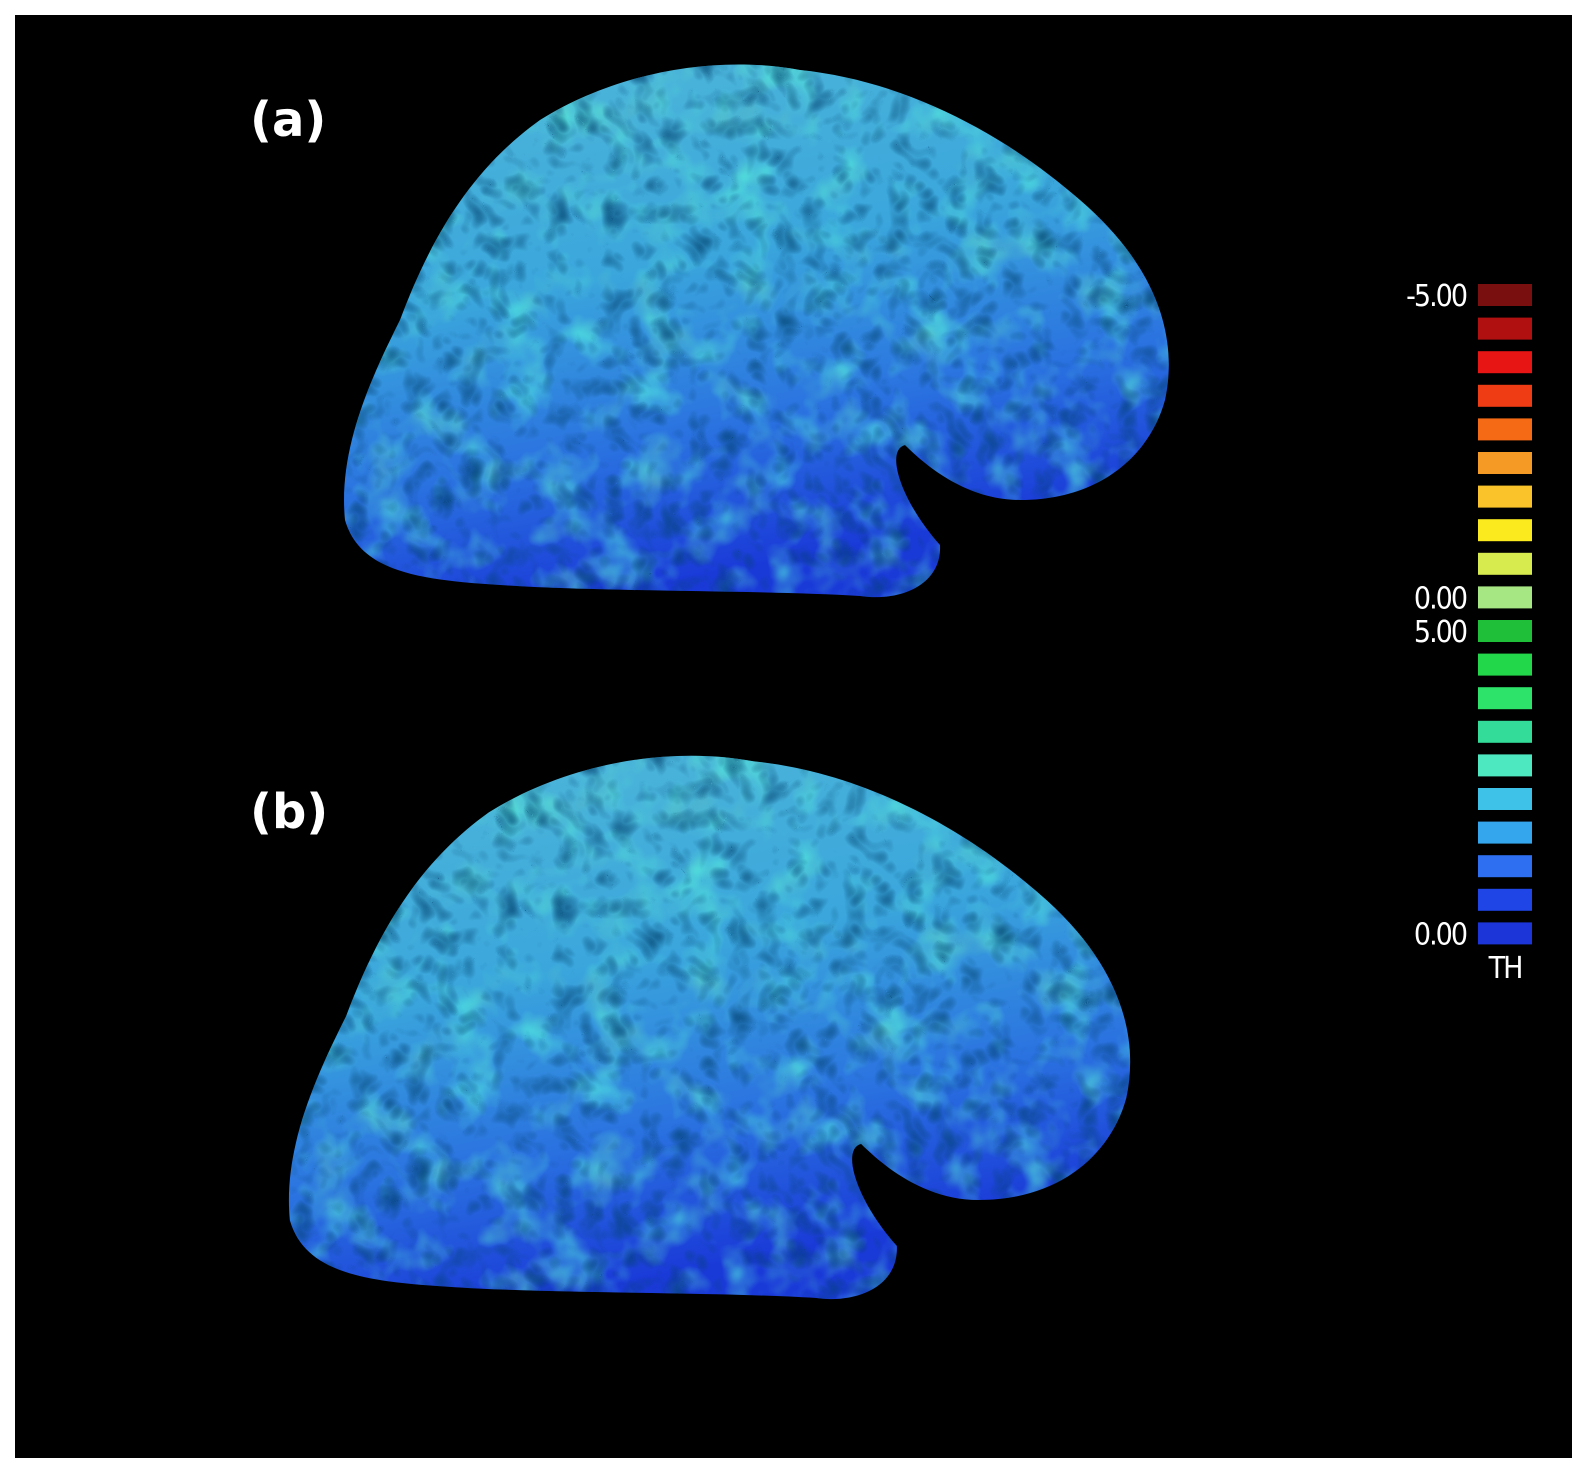 The width and height of the screenshot is (1589, 1474). What do you see at coordinates (289, 812) in the screenshot?
I see `panel-label: (b)` at bounding box center [289, 812].